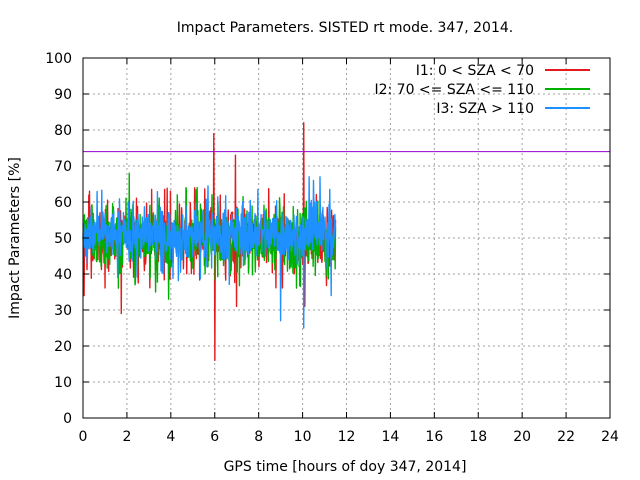  What do you see at coordinates (347, 437) in the screenshot?
I see `x-tick-label: 12` at bounding box center [347, 437].